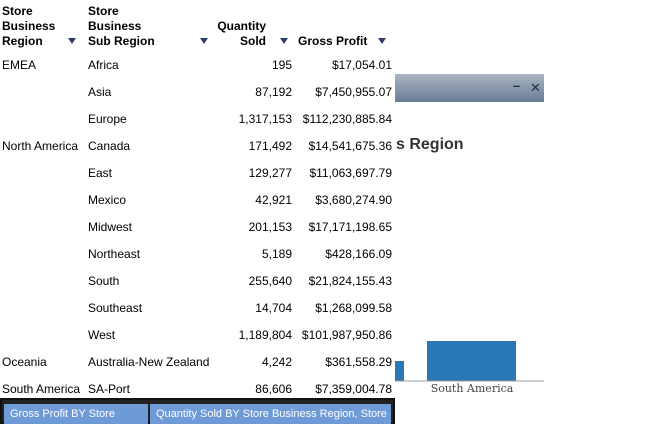 The width and height of the screenshot is (671, 424). I want to click on chart-bar-south-america, so click(471, 361).